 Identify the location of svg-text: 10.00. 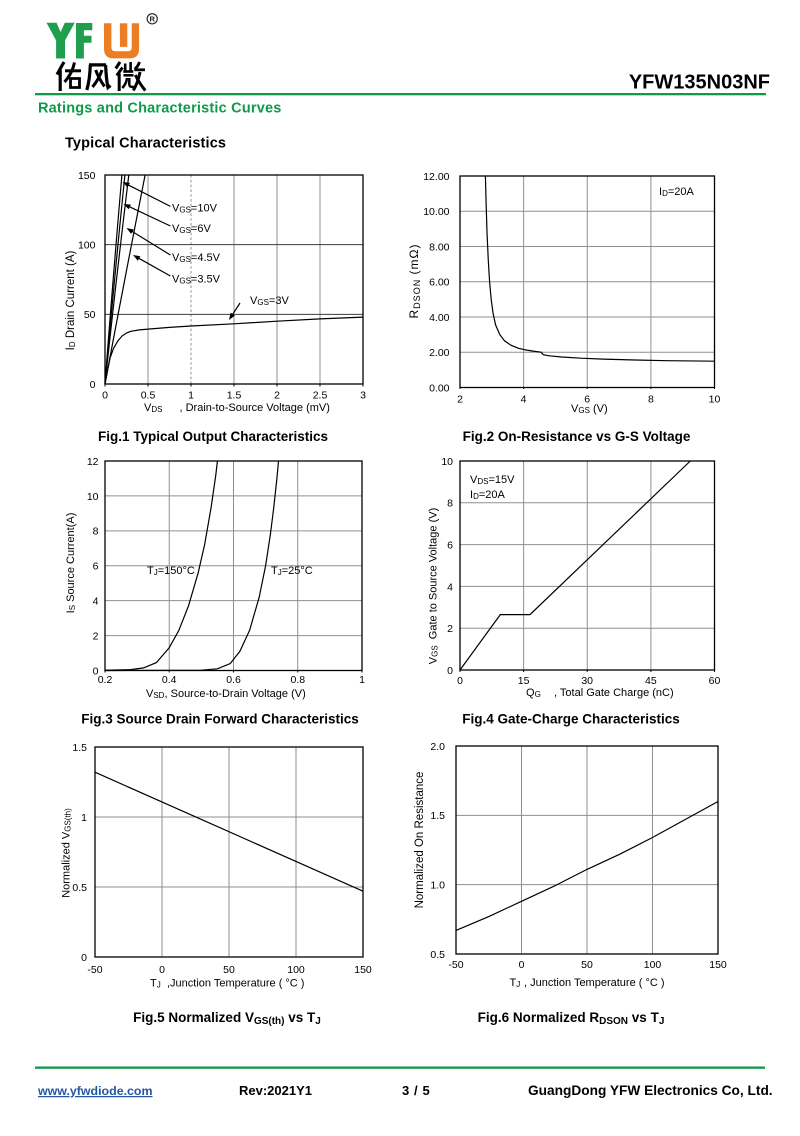
(436, 212).